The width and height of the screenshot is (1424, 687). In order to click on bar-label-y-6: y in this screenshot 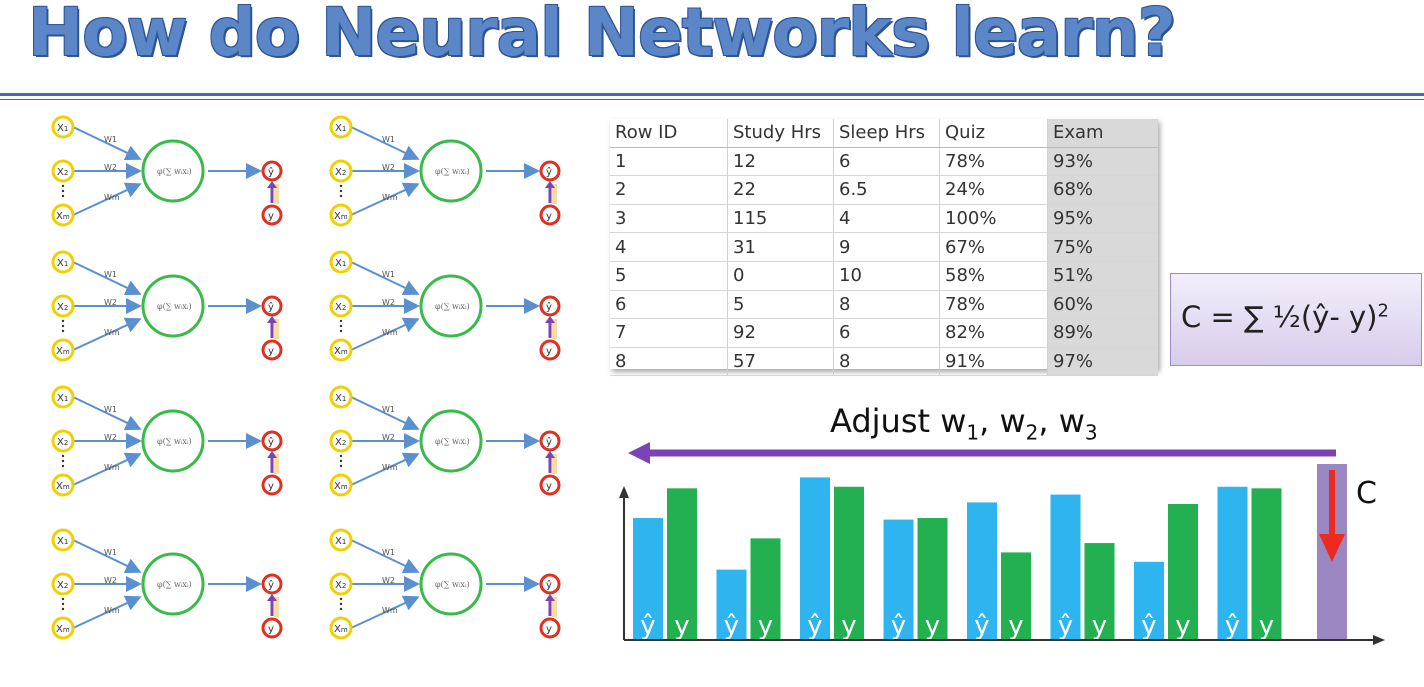, I will do `click(1099, 626)`.